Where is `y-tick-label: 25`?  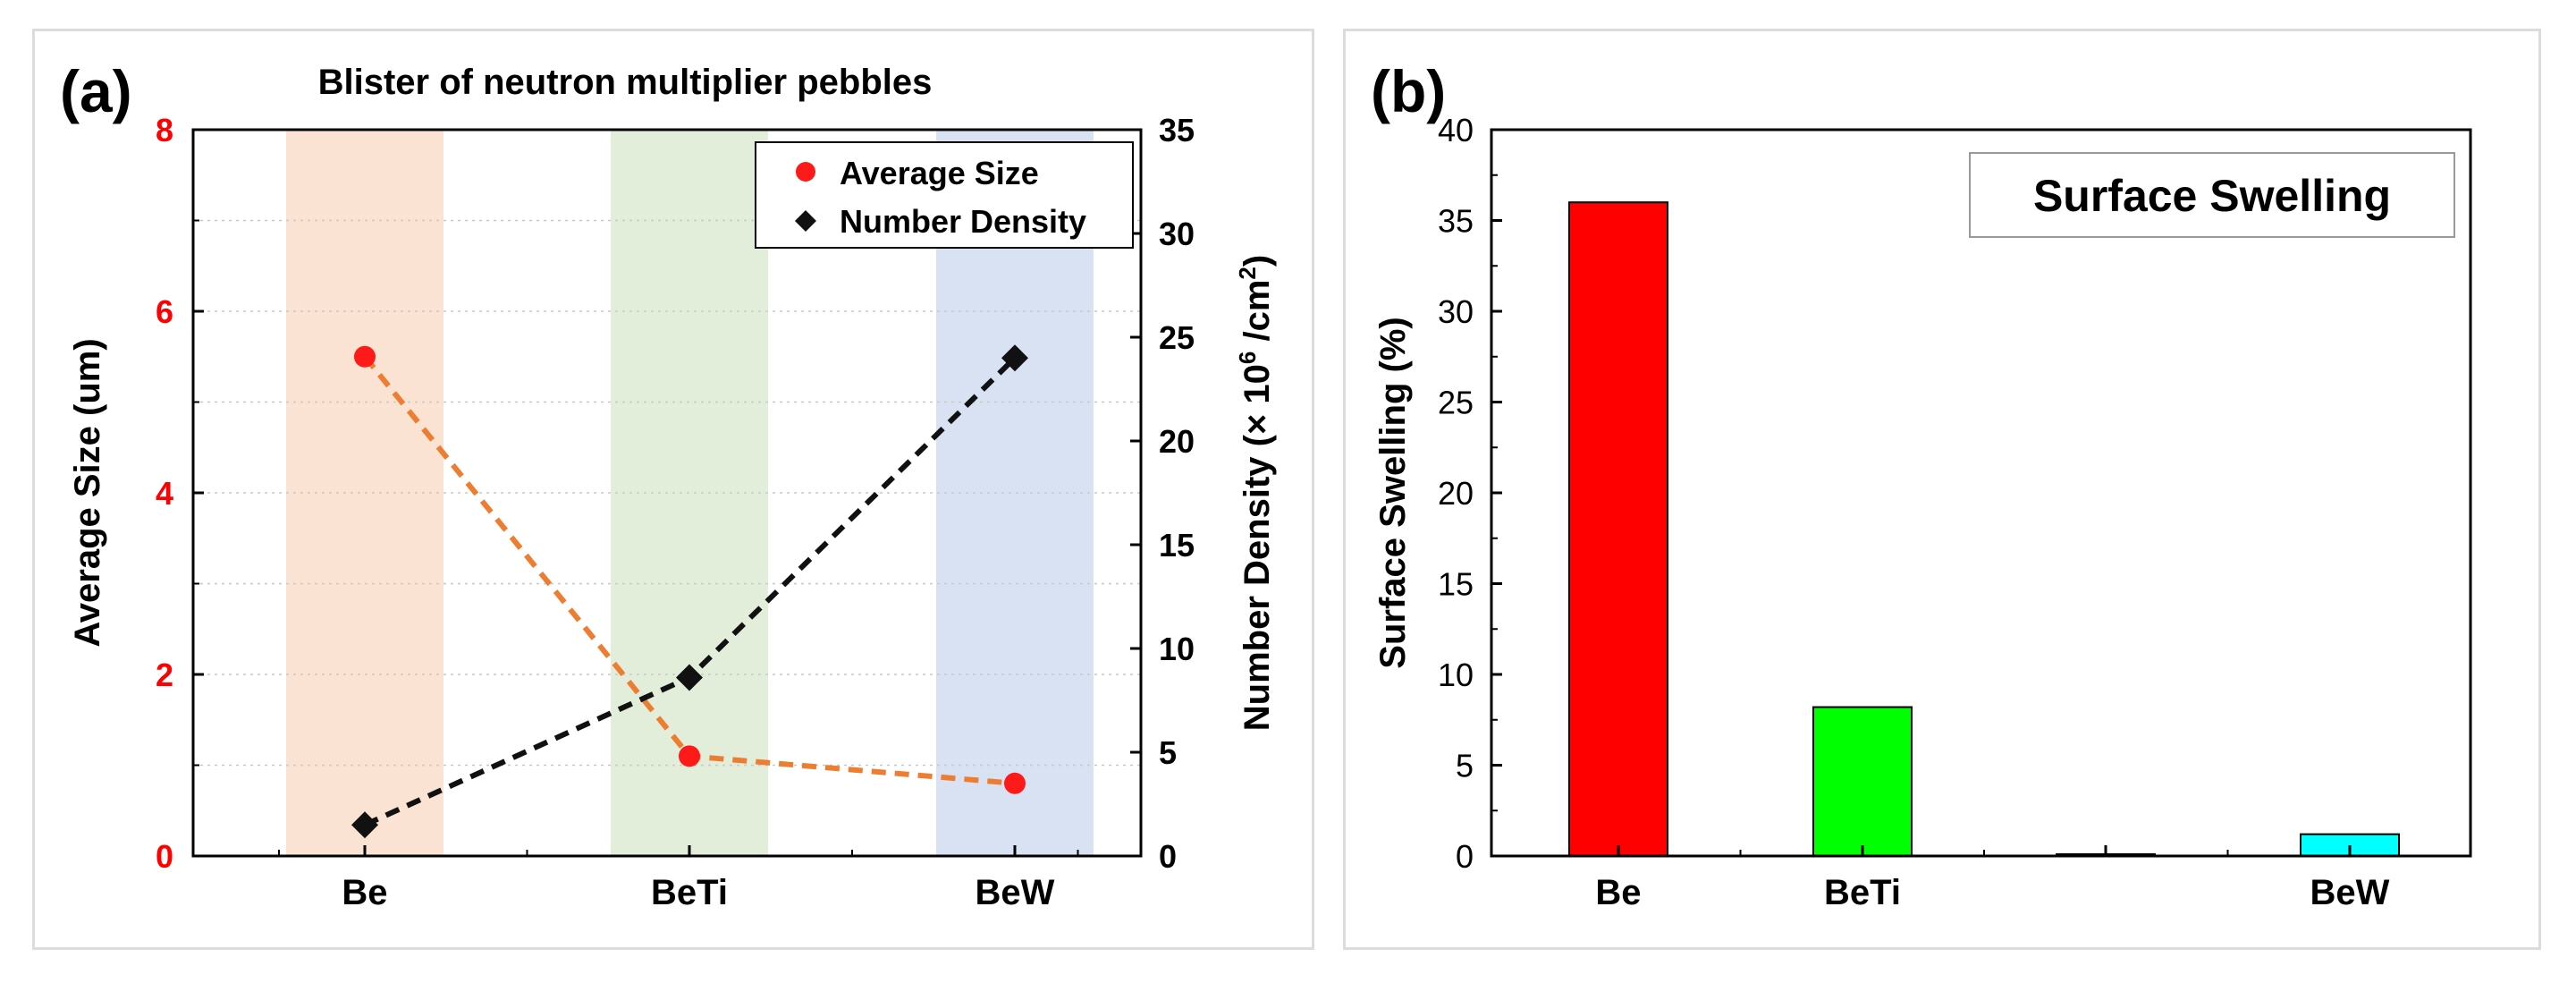 y-tick-label: 25 is located at coordinates (1456, 403).